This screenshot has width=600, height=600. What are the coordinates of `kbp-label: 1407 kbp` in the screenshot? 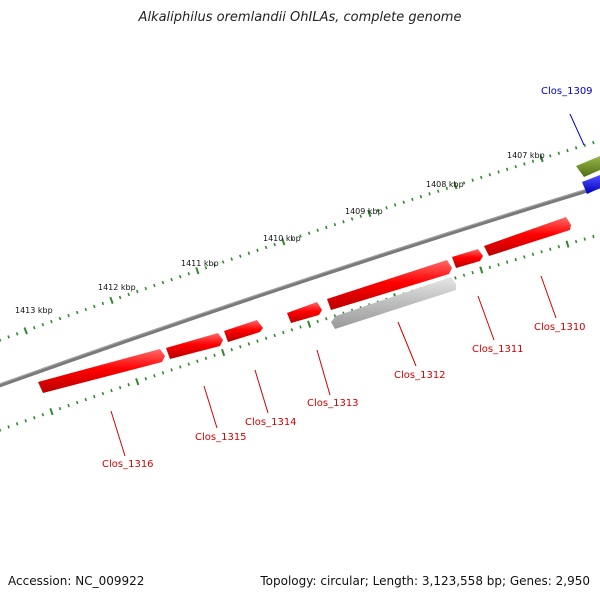 It's located at (526, 155).